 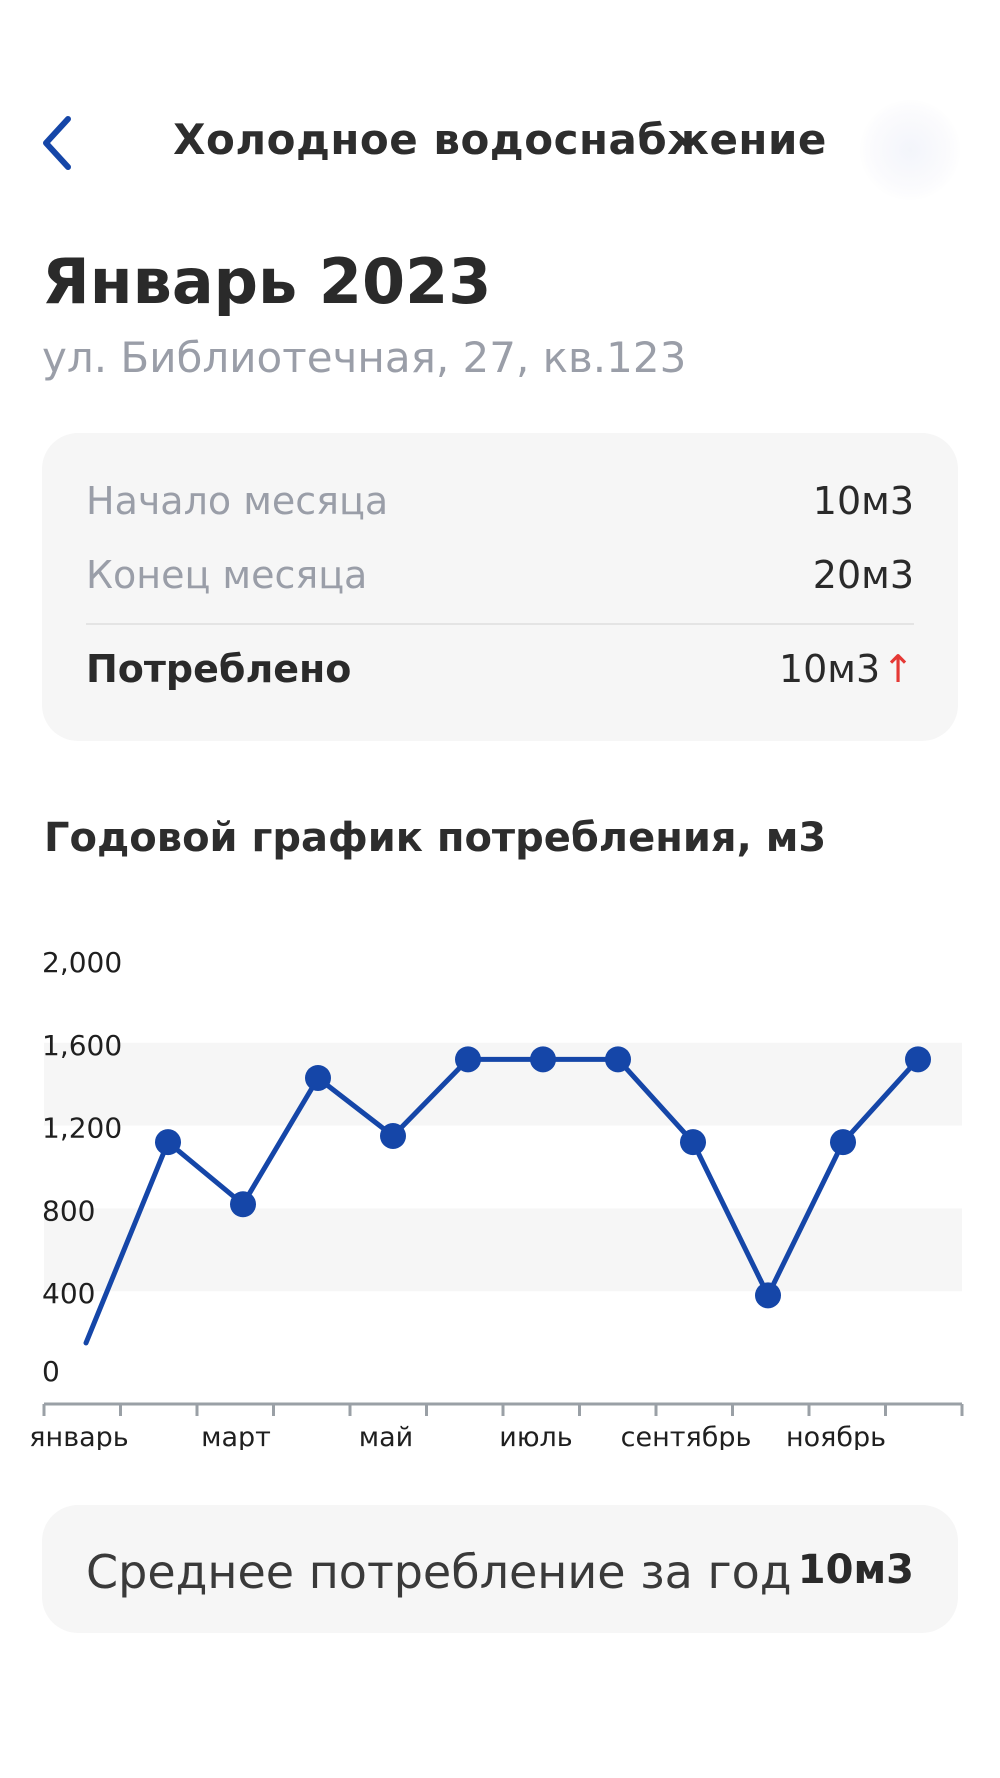 I want to click on series-line, so click(x=502, y=1201).